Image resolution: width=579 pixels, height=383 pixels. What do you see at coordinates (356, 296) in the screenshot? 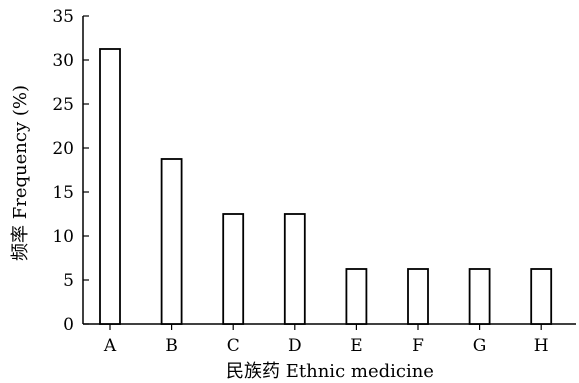
I see `bar-E` at bounding box center [356, 296].